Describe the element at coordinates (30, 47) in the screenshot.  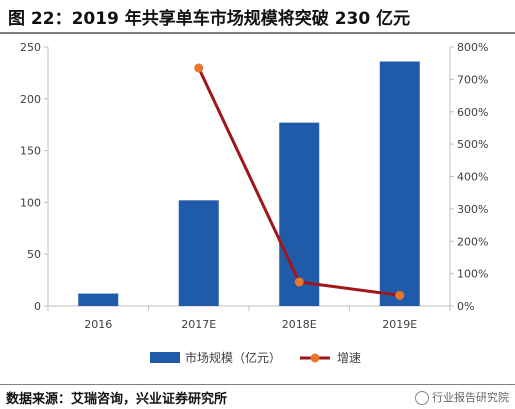
I see `left-axis-tick-label: 250` at that location.